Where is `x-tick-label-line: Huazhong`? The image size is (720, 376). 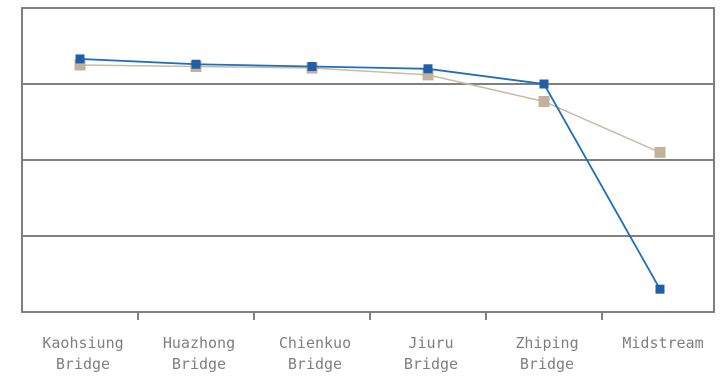
x-tick-label-line: Huazhong is located at coordinates (199, 343).